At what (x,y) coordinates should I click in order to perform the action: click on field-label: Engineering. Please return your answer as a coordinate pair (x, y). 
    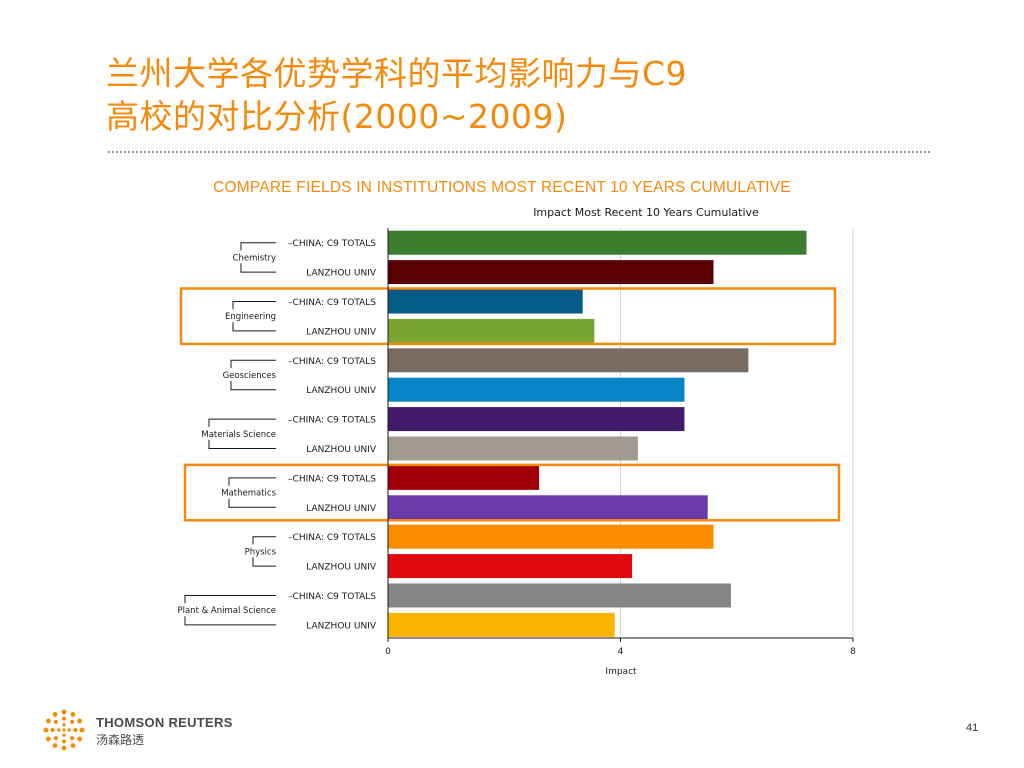
    Looking at the image, I should click on (250, 317).